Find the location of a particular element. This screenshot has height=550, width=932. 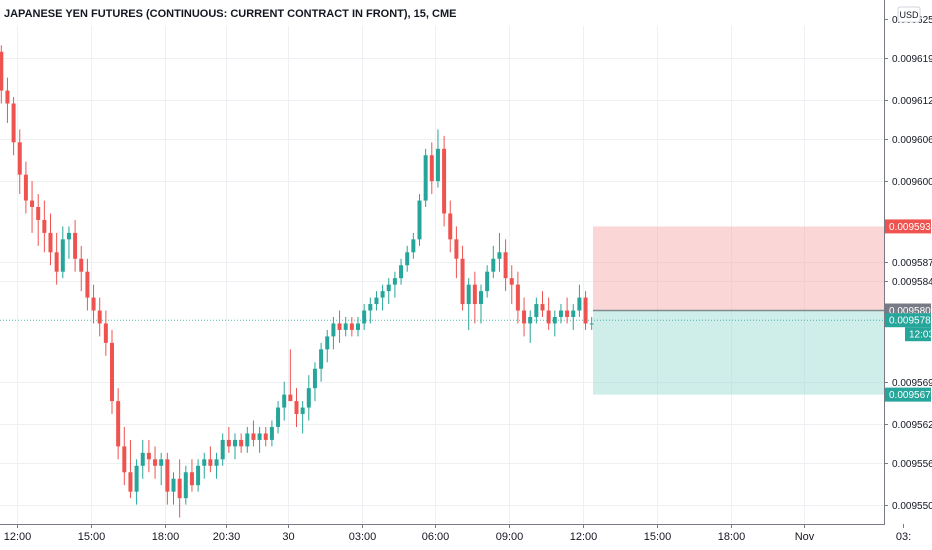

last-price-badge: 0.0095785 is located at coordinates (910, 321).